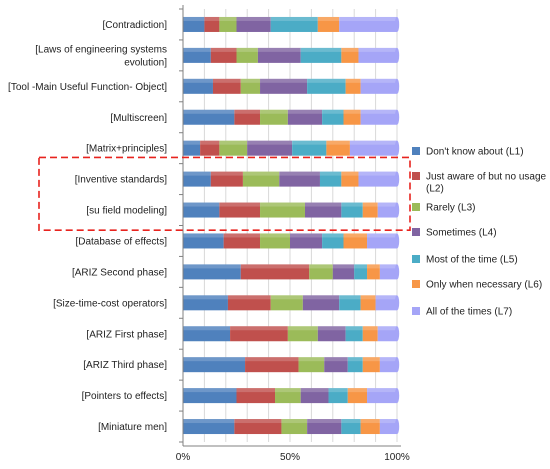  Describe the element at coordinates (138, 118) in the screenshot. I see `category-label: [Multiscreen]` at that location.